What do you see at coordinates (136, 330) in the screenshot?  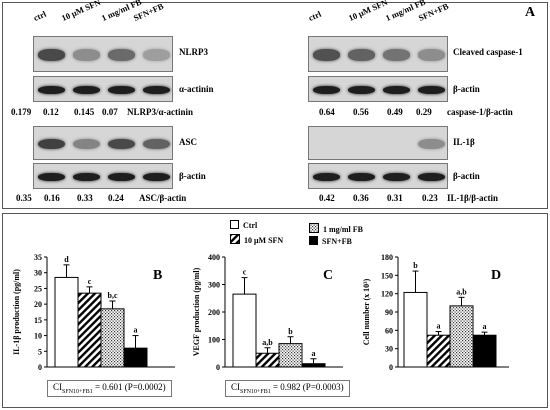 I see `significance-label-0-3: a` at bounding box center [136, 330].